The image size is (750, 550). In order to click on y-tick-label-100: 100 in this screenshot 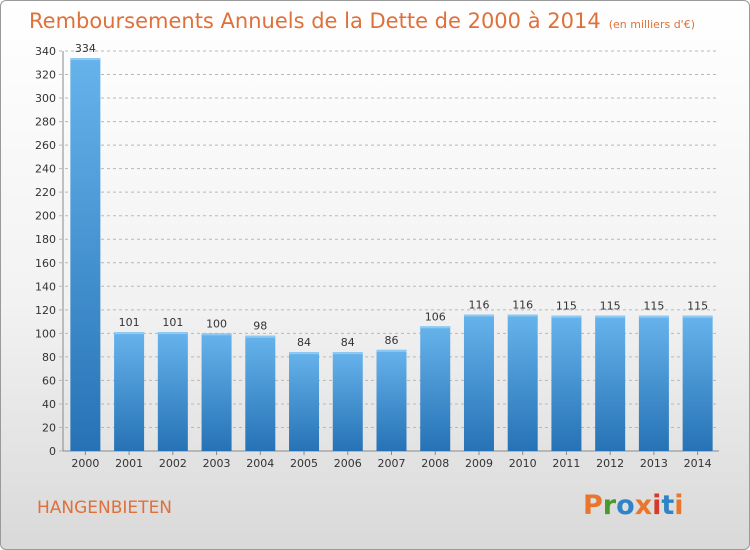, I will do `click(45, 333)`.